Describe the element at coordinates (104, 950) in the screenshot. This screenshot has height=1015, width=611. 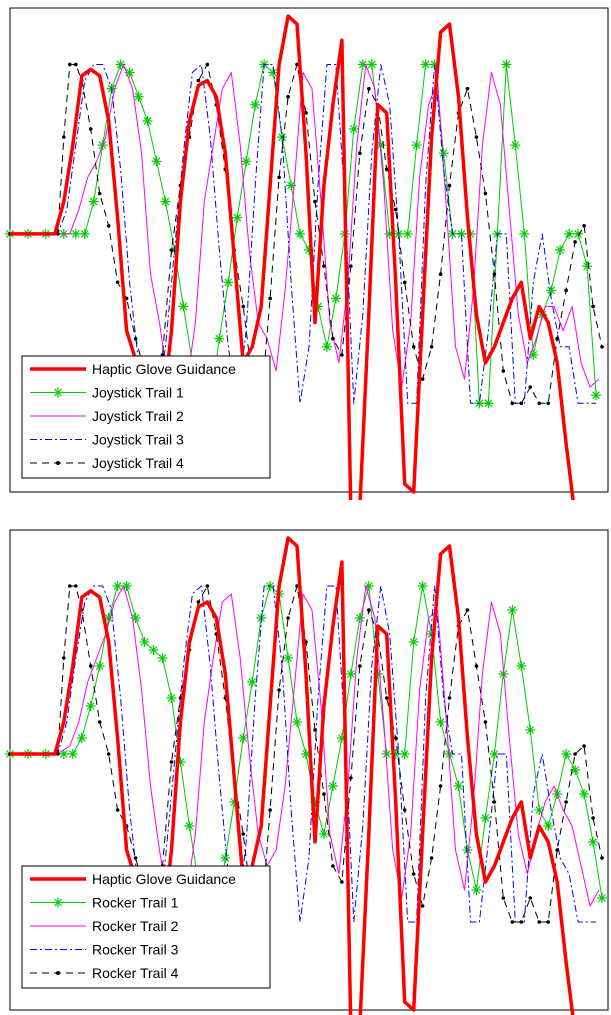
I see `legend-item-rocker-trail-3: Rocker Trail 3` at that location.